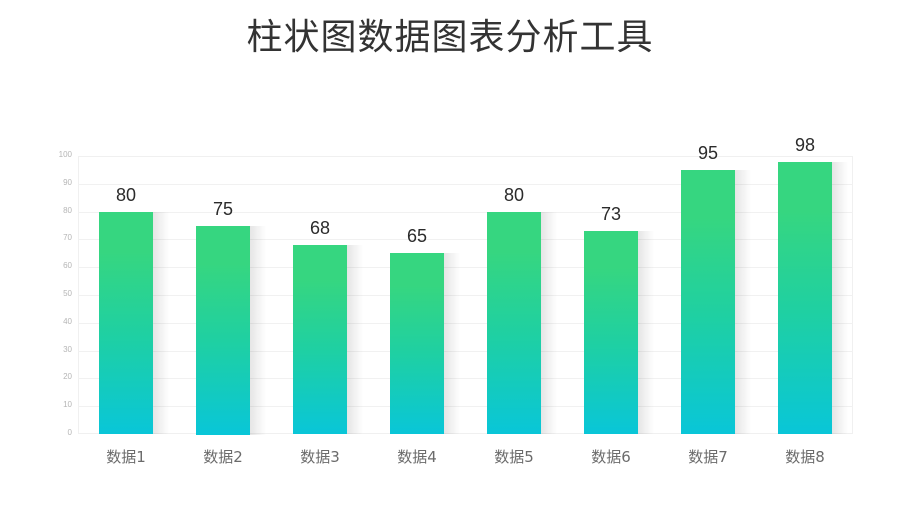 This screenshot has height=506, width=900. Describe the element at coordinates (65, 154) in the screenshot. I see `y-axis-tick-label: 100` at that location.